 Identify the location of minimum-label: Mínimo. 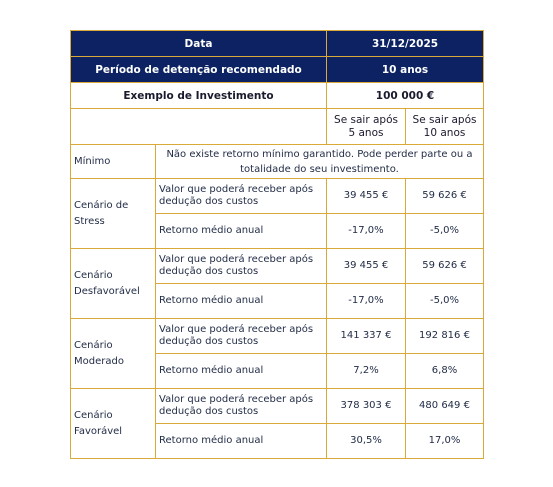
(113, 161).